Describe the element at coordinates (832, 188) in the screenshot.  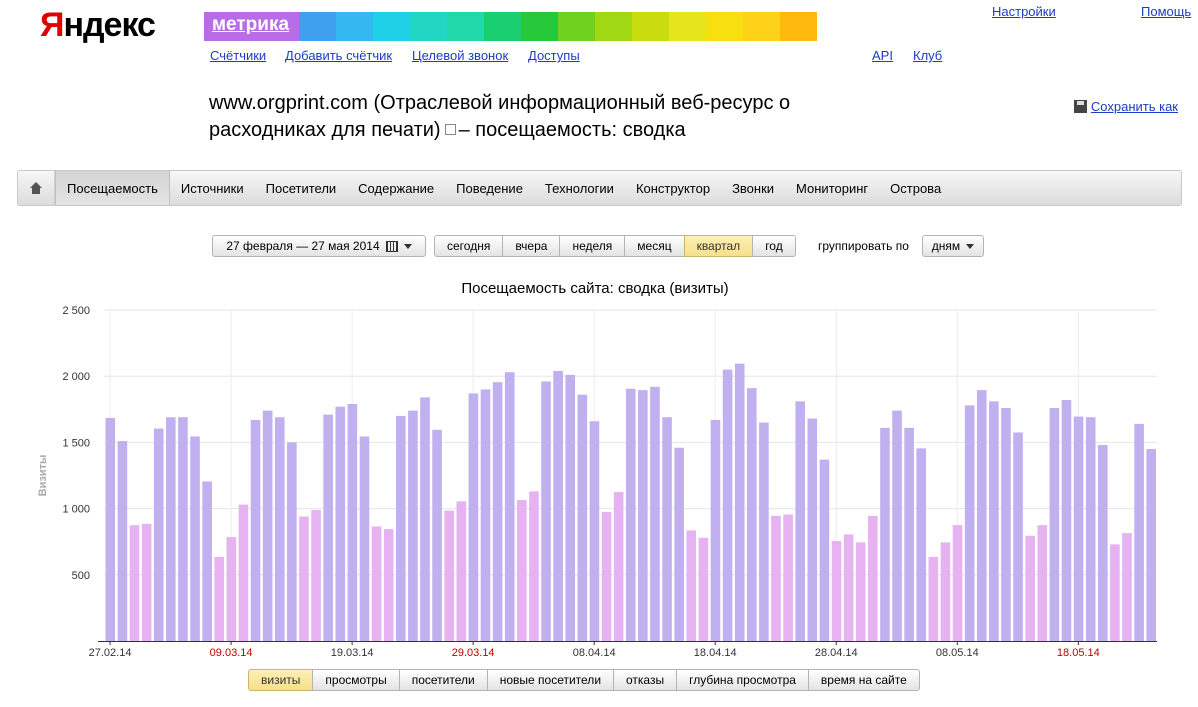
I see `menu-item-monitoring: Мониторинг` at that location.